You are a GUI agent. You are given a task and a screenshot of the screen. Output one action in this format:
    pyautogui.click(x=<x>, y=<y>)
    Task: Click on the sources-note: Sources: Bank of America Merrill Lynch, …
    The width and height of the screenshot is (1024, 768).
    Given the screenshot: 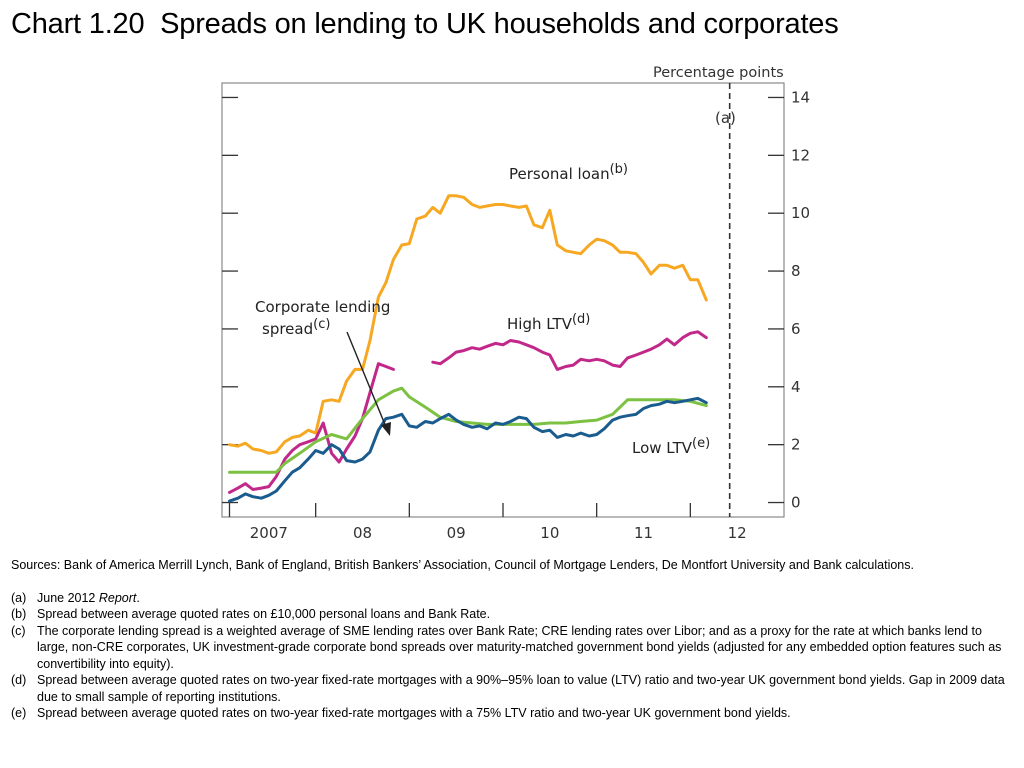 What is the action you would take?
    pyautogui.click(x=462, y=565)
    